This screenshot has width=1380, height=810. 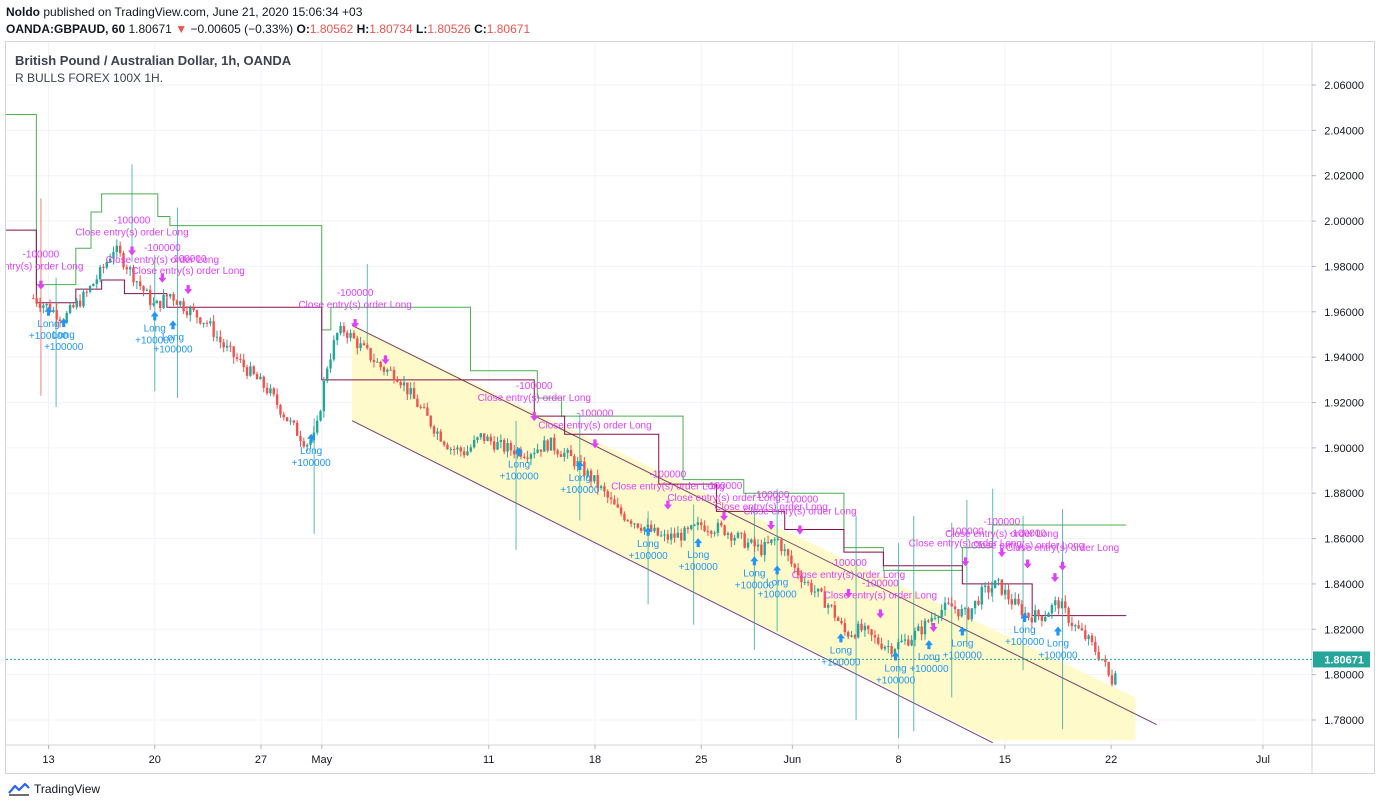 What do you see at coordinates (1344, 86) in the screenshot?
I see `y-tick-label: 2.06000` at bounding box center [1344, 86].